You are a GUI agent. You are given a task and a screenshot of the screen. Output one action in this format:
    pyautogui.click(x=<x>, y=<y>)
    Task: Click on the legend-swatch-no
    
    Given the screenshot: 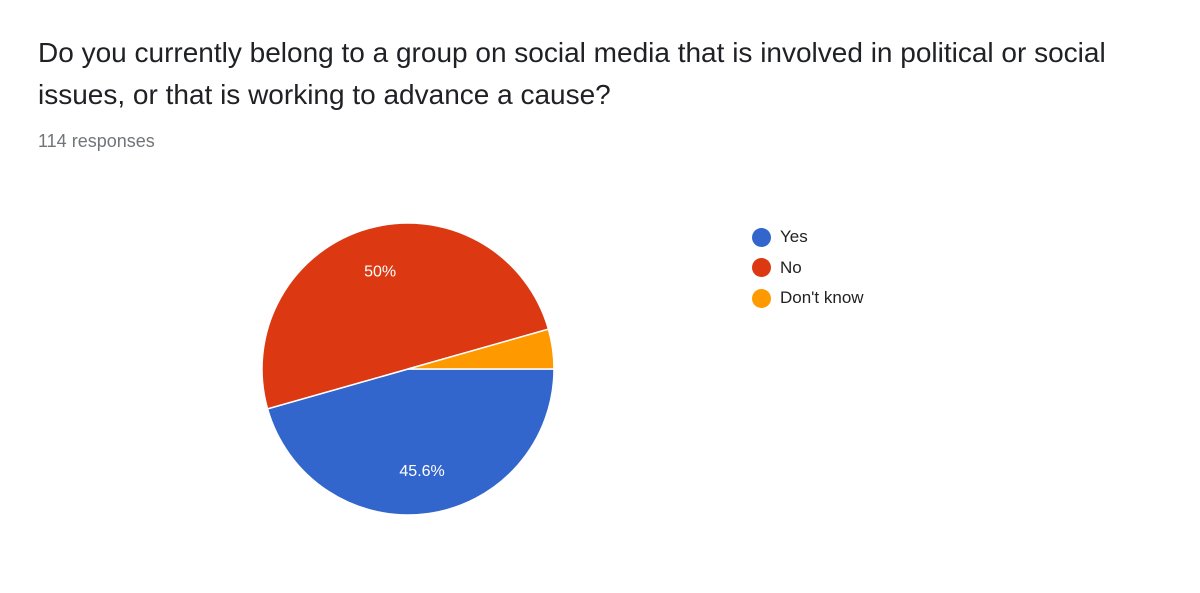 What is the action you would take?
    pyautogui.click(x=761, y=268)
    